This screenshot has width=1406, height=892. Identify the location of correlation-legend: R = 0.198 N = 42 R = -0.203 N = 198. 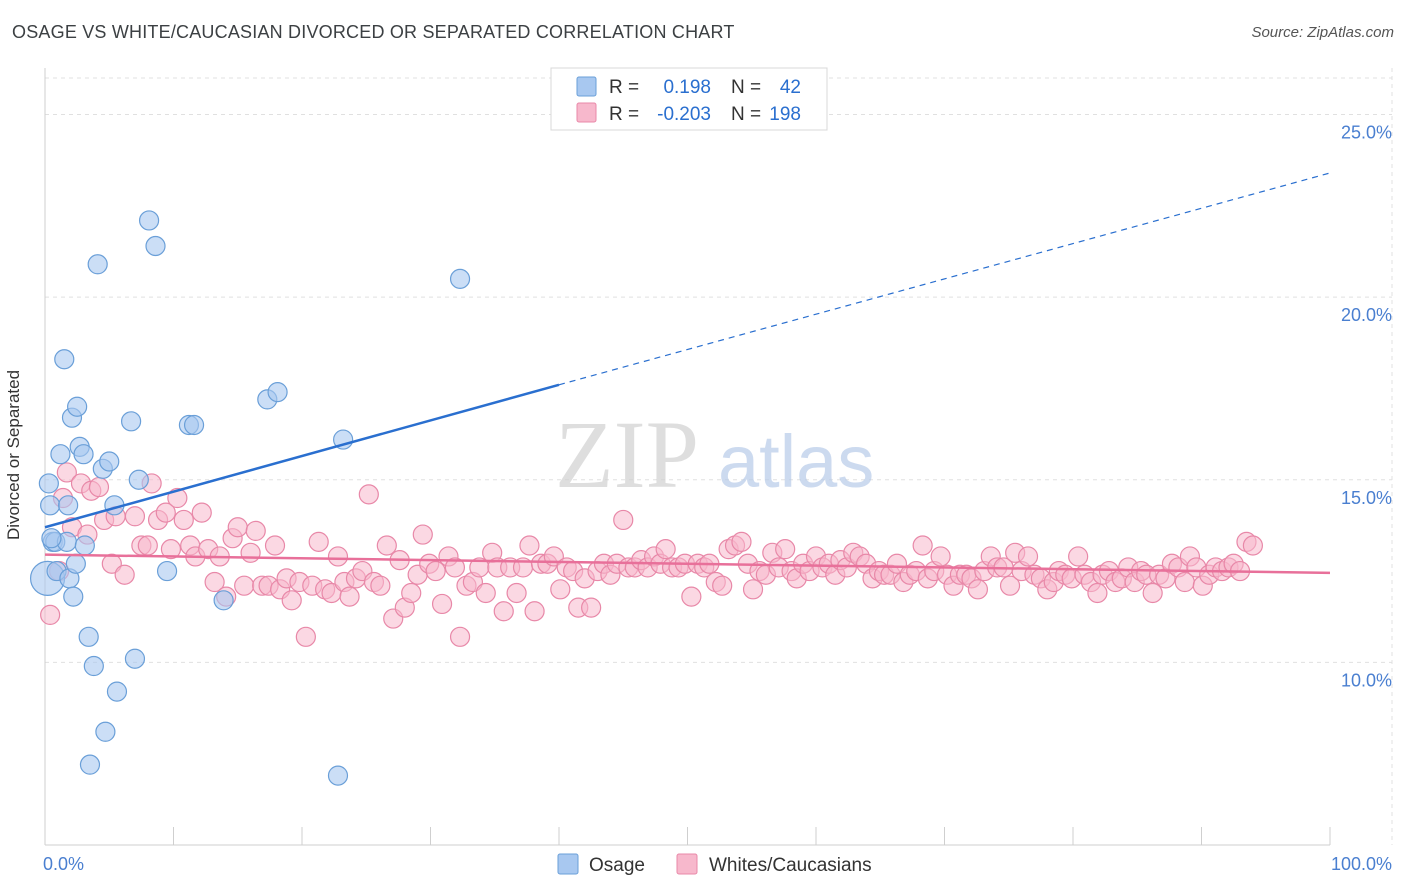
(689, 99).